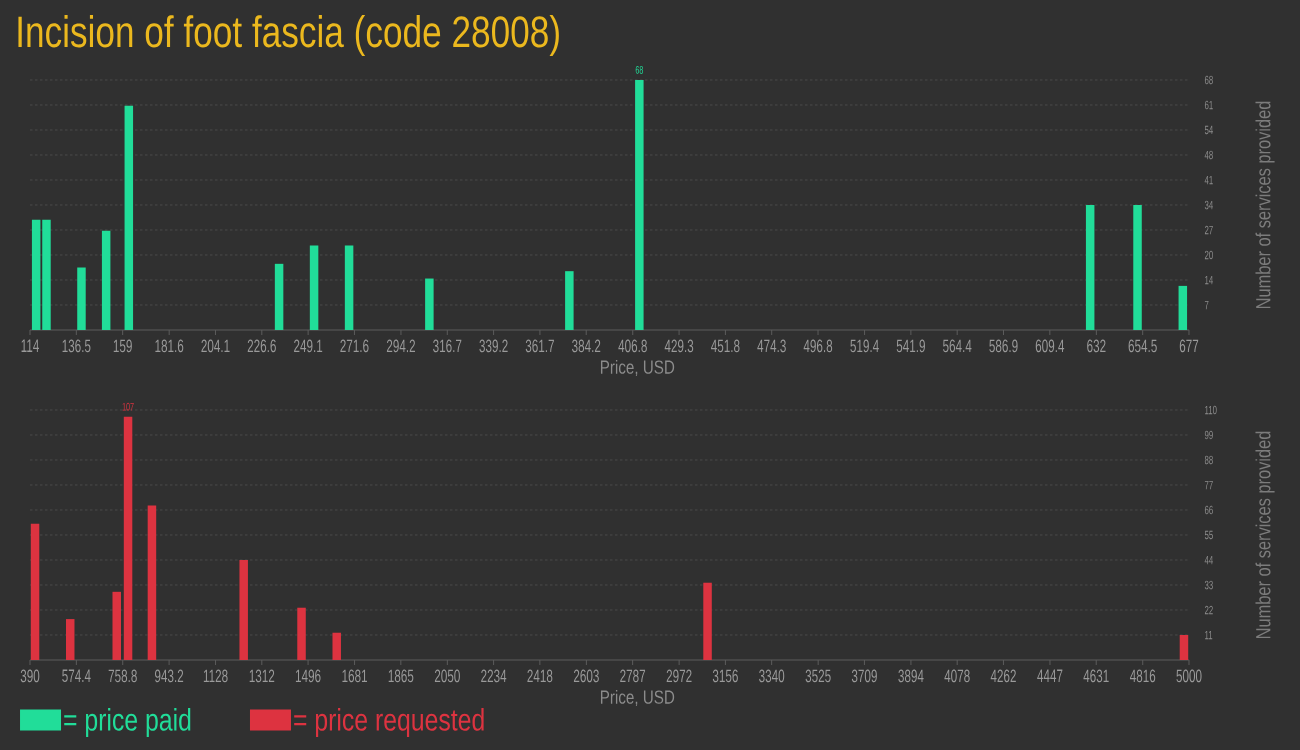 This screenshot has height=750, width=1300. I want to click on chart-title: Incision of foot fascia (code 28008), so click(288, 36).